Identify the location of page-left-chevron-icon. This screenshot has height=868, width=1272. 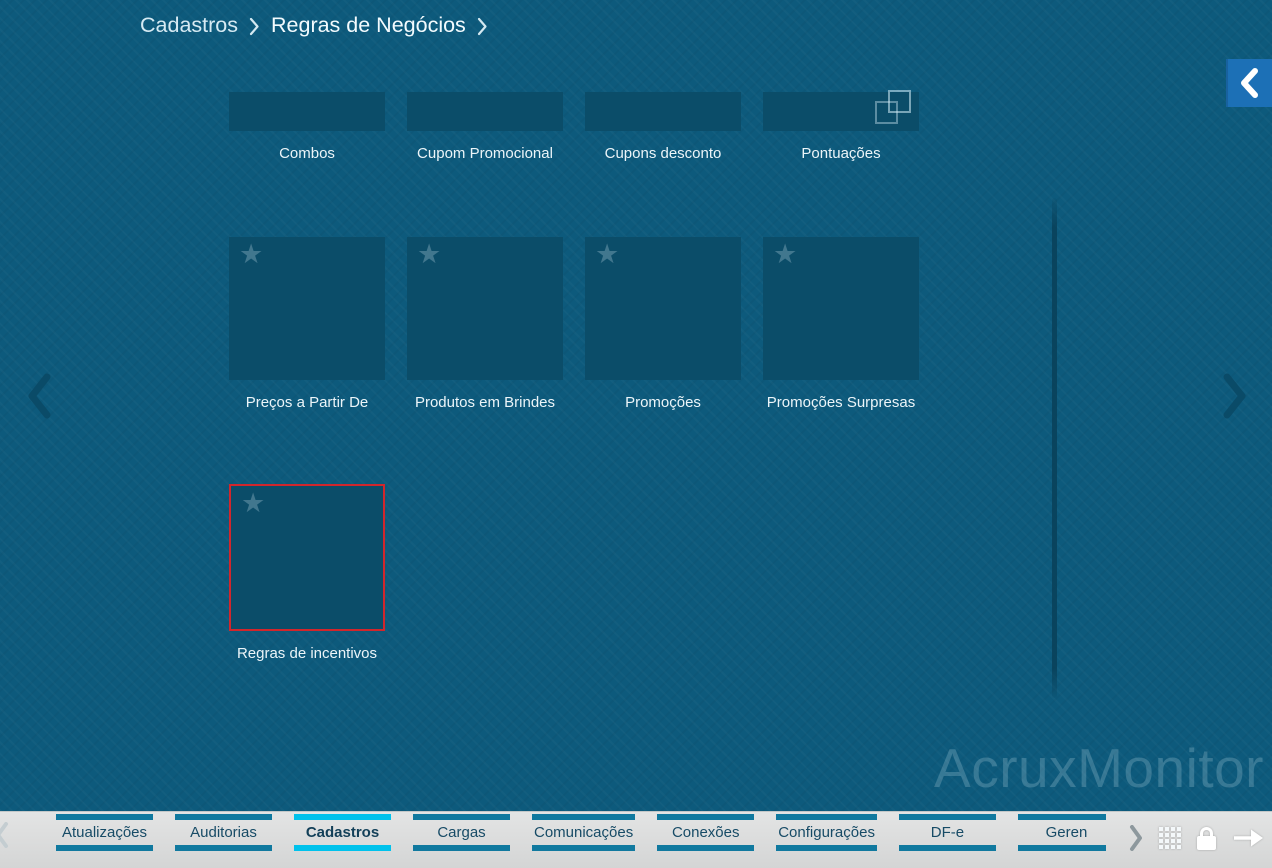
(39, 398).